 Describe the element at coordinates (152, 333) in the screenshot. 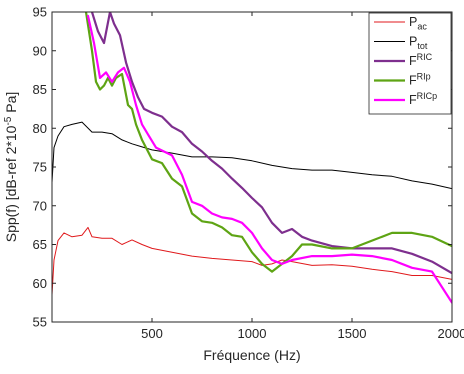

I see `x-tick-label: 500` at that location.